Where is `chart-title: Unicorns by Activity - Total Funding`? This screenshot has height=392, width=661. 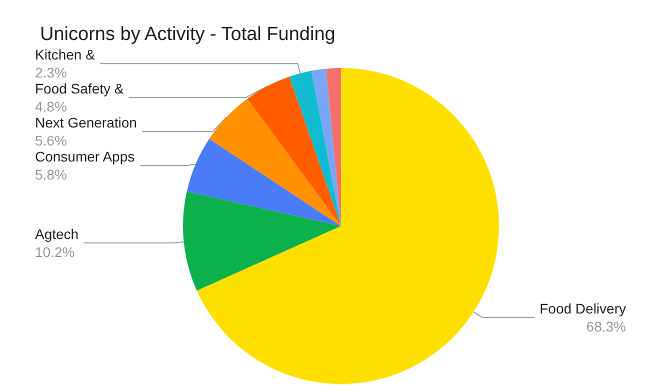
chart-title: Unicorns by Activity - Total Funding is located at coordinates (188, 34).